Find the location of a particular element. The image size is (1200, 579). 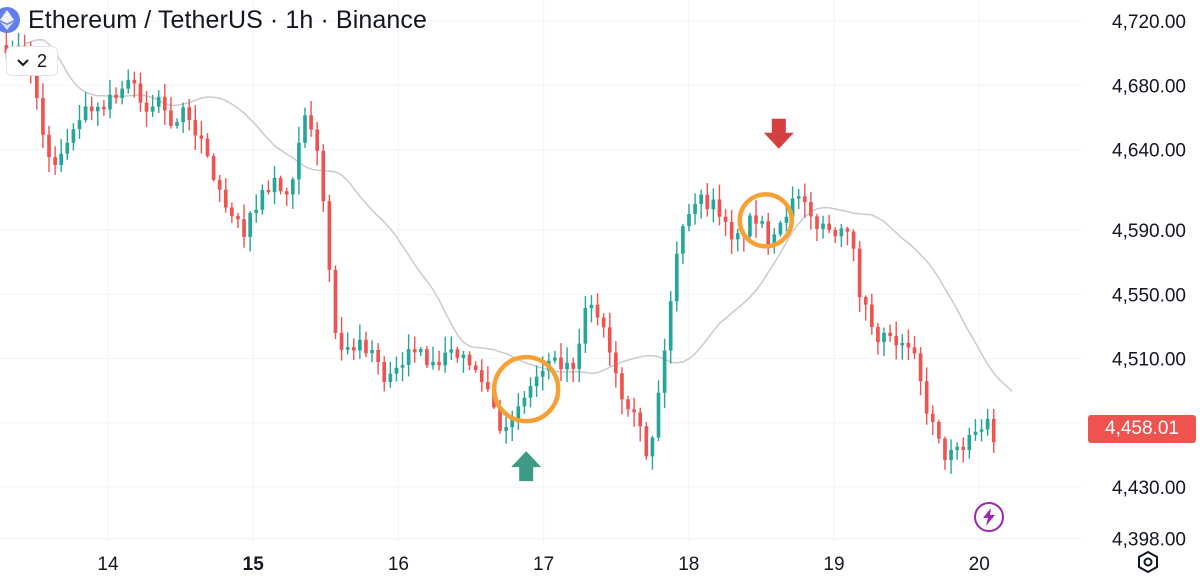

indicator-toggle-button: 2 is located at coordinates (32, 61).